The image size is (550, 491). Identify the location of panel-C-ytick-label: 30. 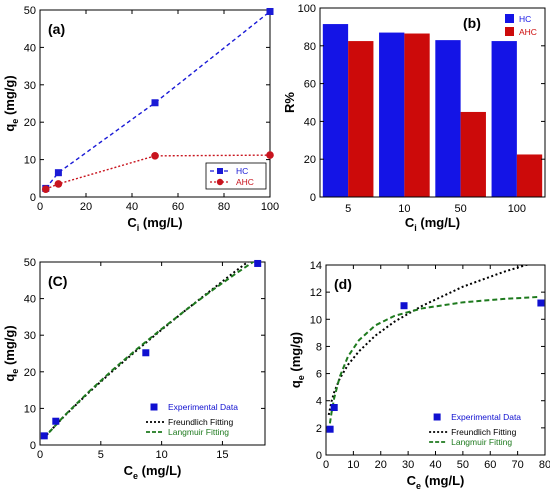
(30, 336).